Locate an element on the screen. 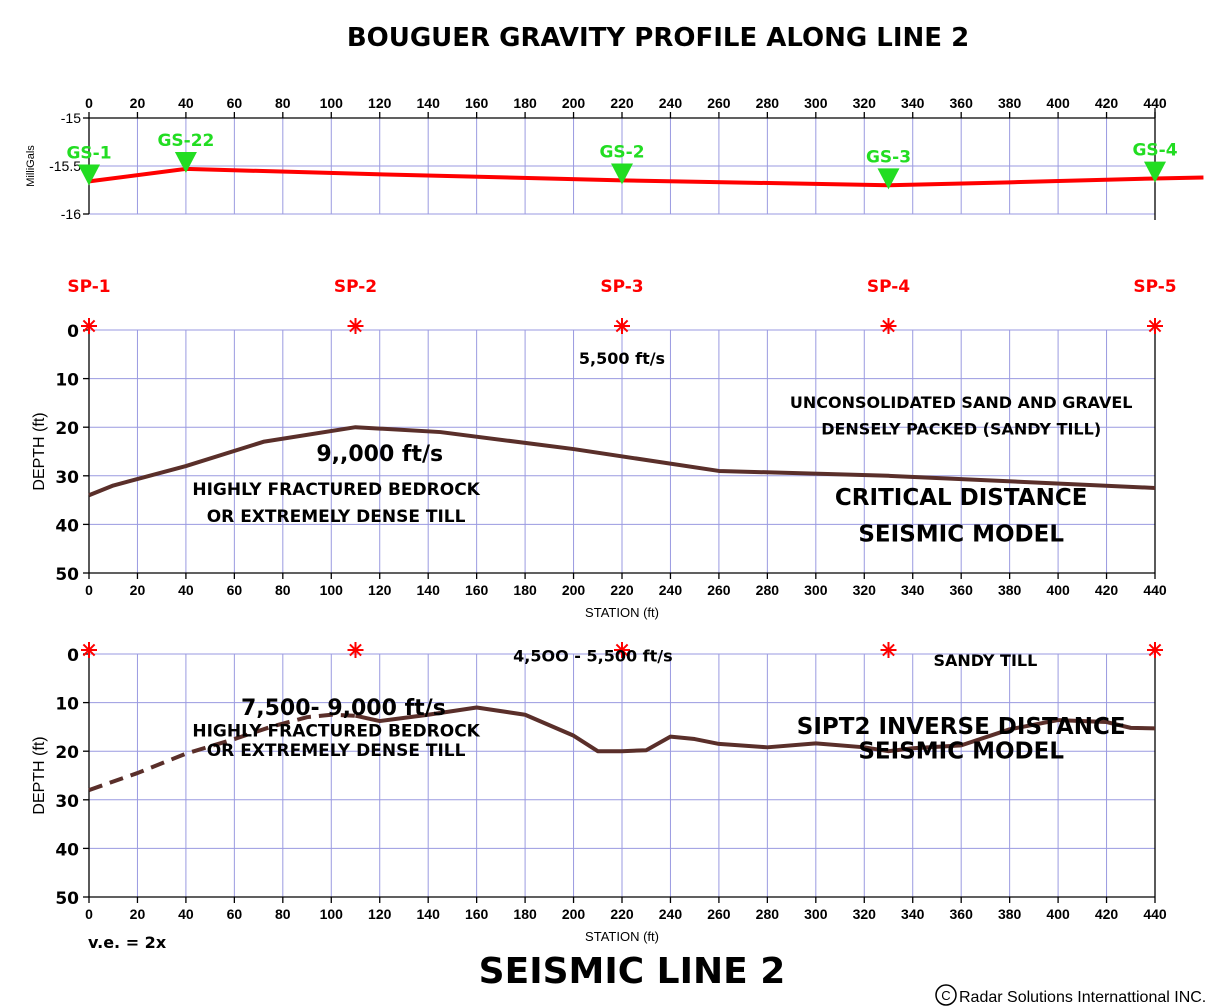 The height and width of the screenshot is (1008, 1207). vertical-exaggeration-note: v.e. = 2x is located at coordinates (127, 942).